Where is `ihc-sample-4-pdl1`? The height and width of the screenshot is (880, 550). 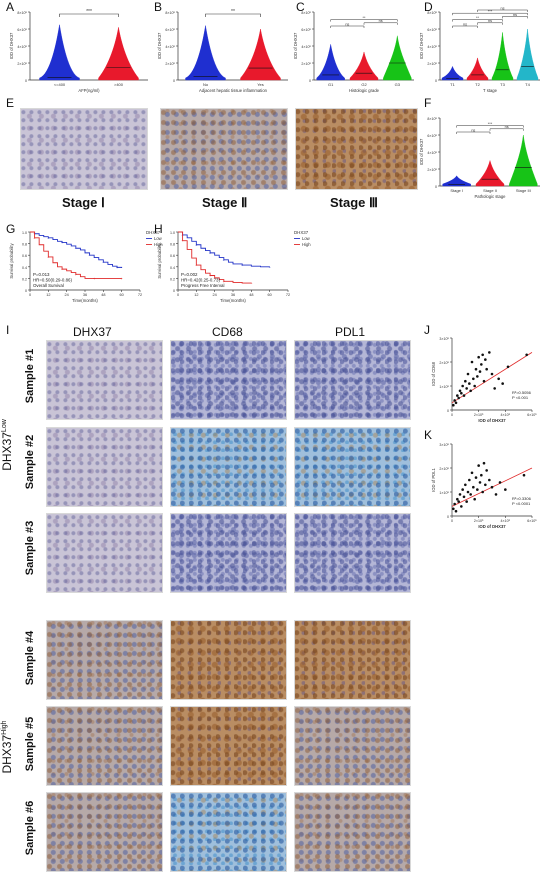 ihc-sample-4-pdl1 is located at coordinates (352, 660).